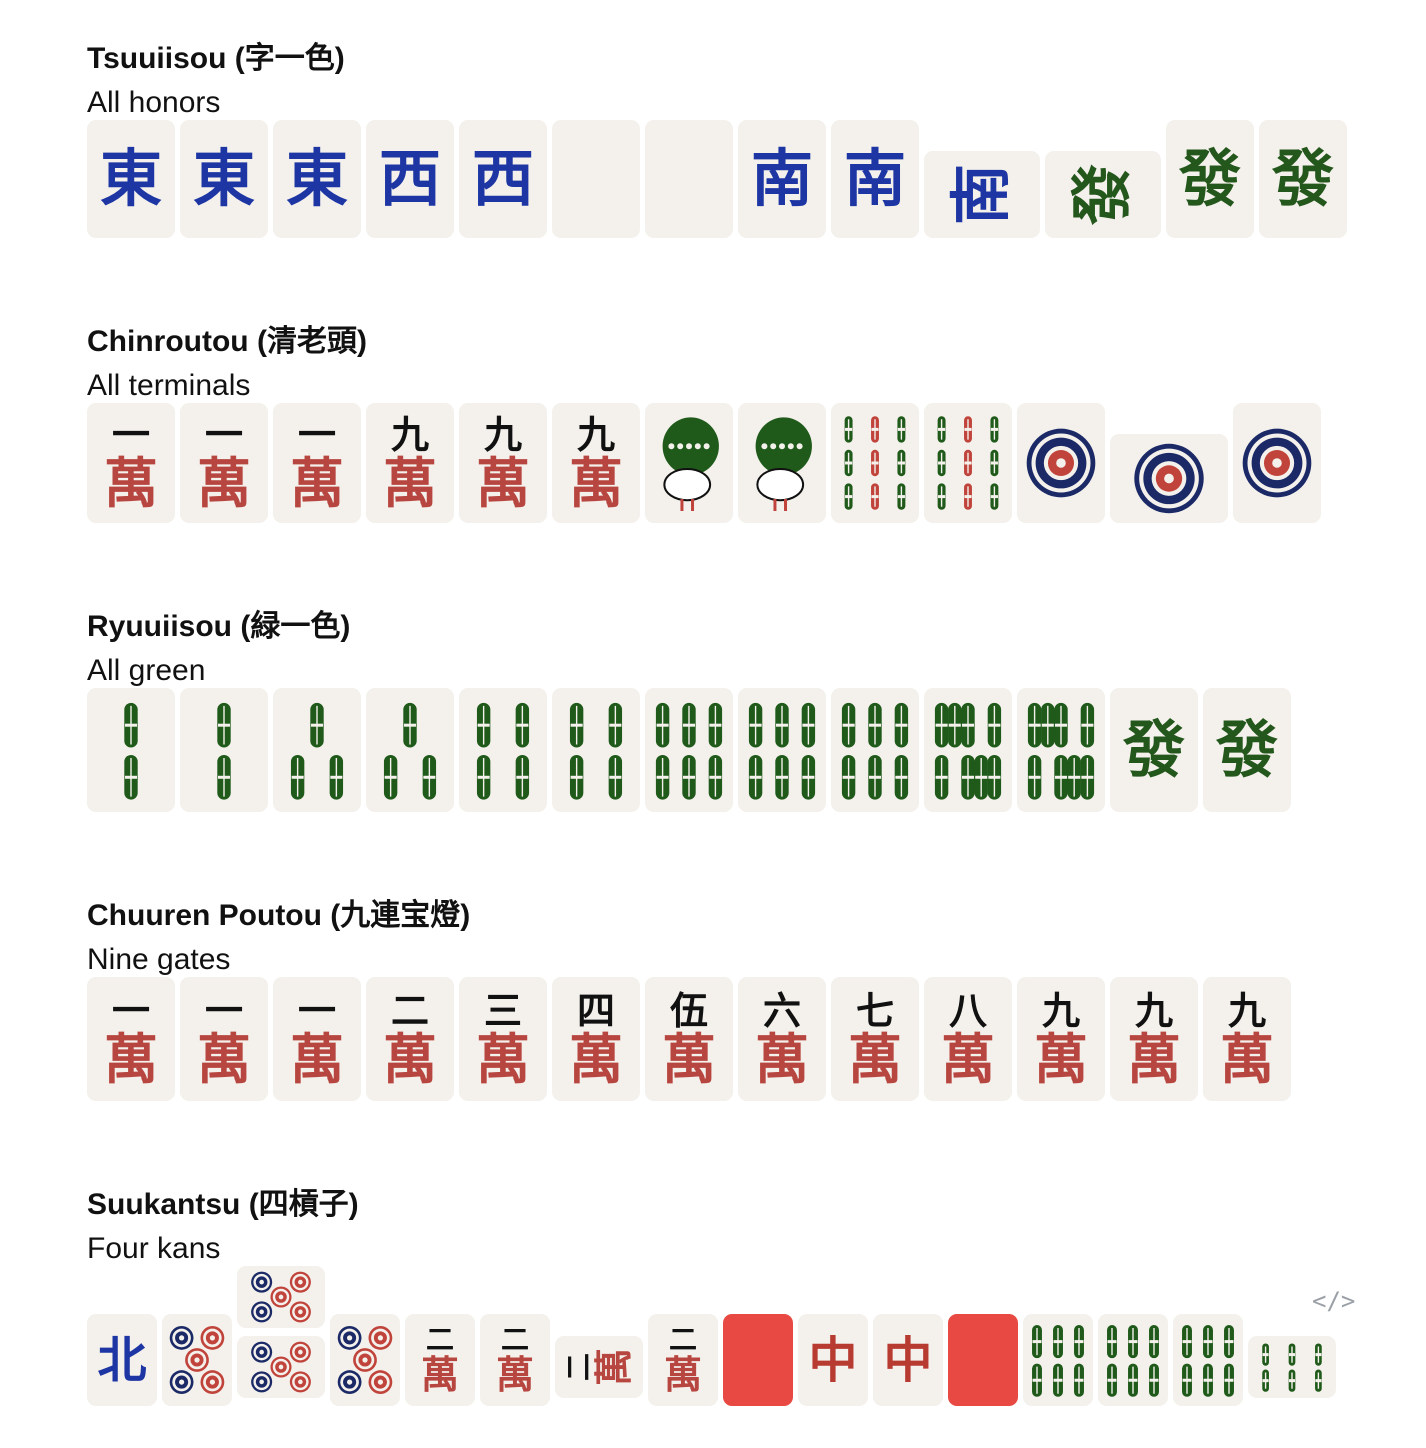 The image size is (1426, 1448). What do you see at coordinates (154, 1248) in the screenshot?
I see `hand-subtitle: Four kans` at bounding box center [154, 1248].